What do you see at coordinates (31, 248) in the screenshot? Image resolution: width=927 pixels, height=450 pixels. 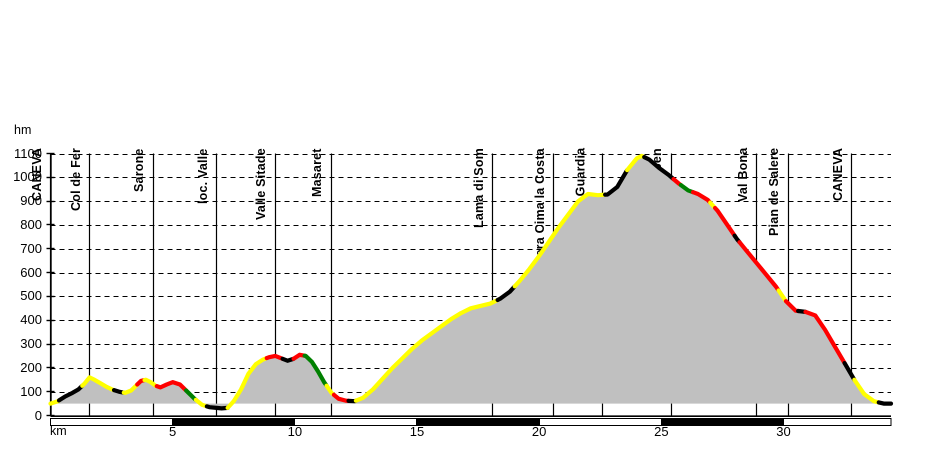 I see `y-tick-label-700: 700` at bounding box center [31, 248].